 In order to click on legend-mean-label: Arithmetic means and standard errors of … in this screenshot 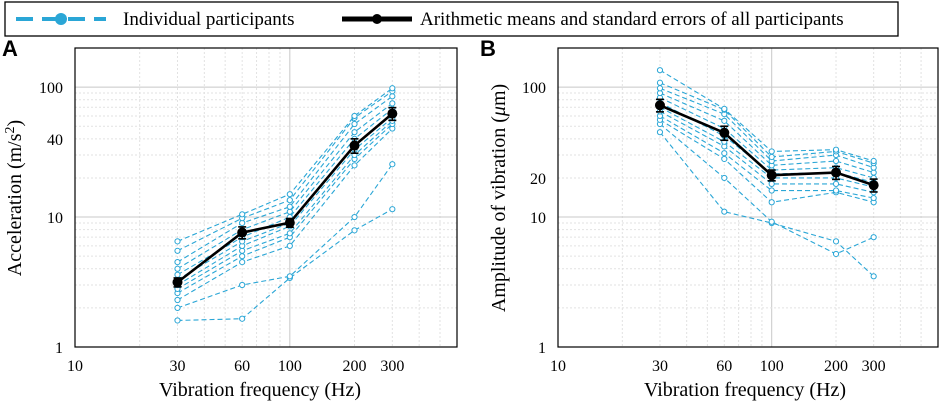, I will do `click(632, 19)`.